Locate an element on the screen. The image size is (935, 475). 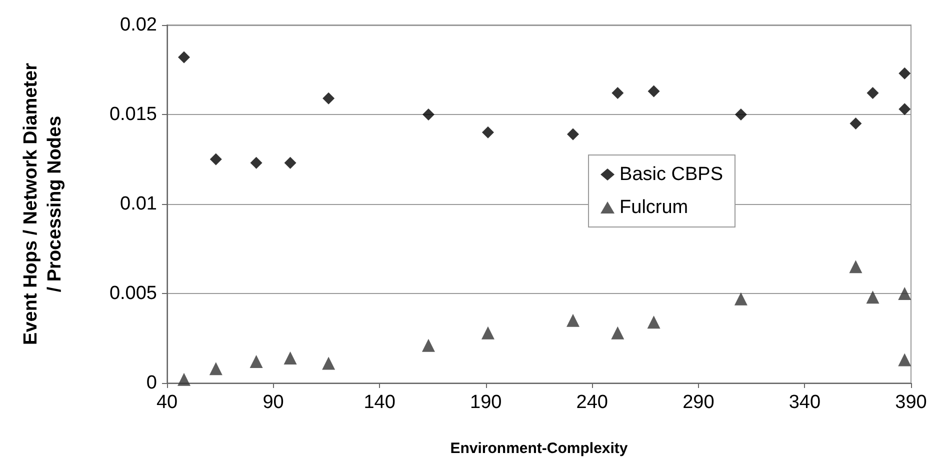
x-tick-label: 90 is located at coordinates (273, 402).